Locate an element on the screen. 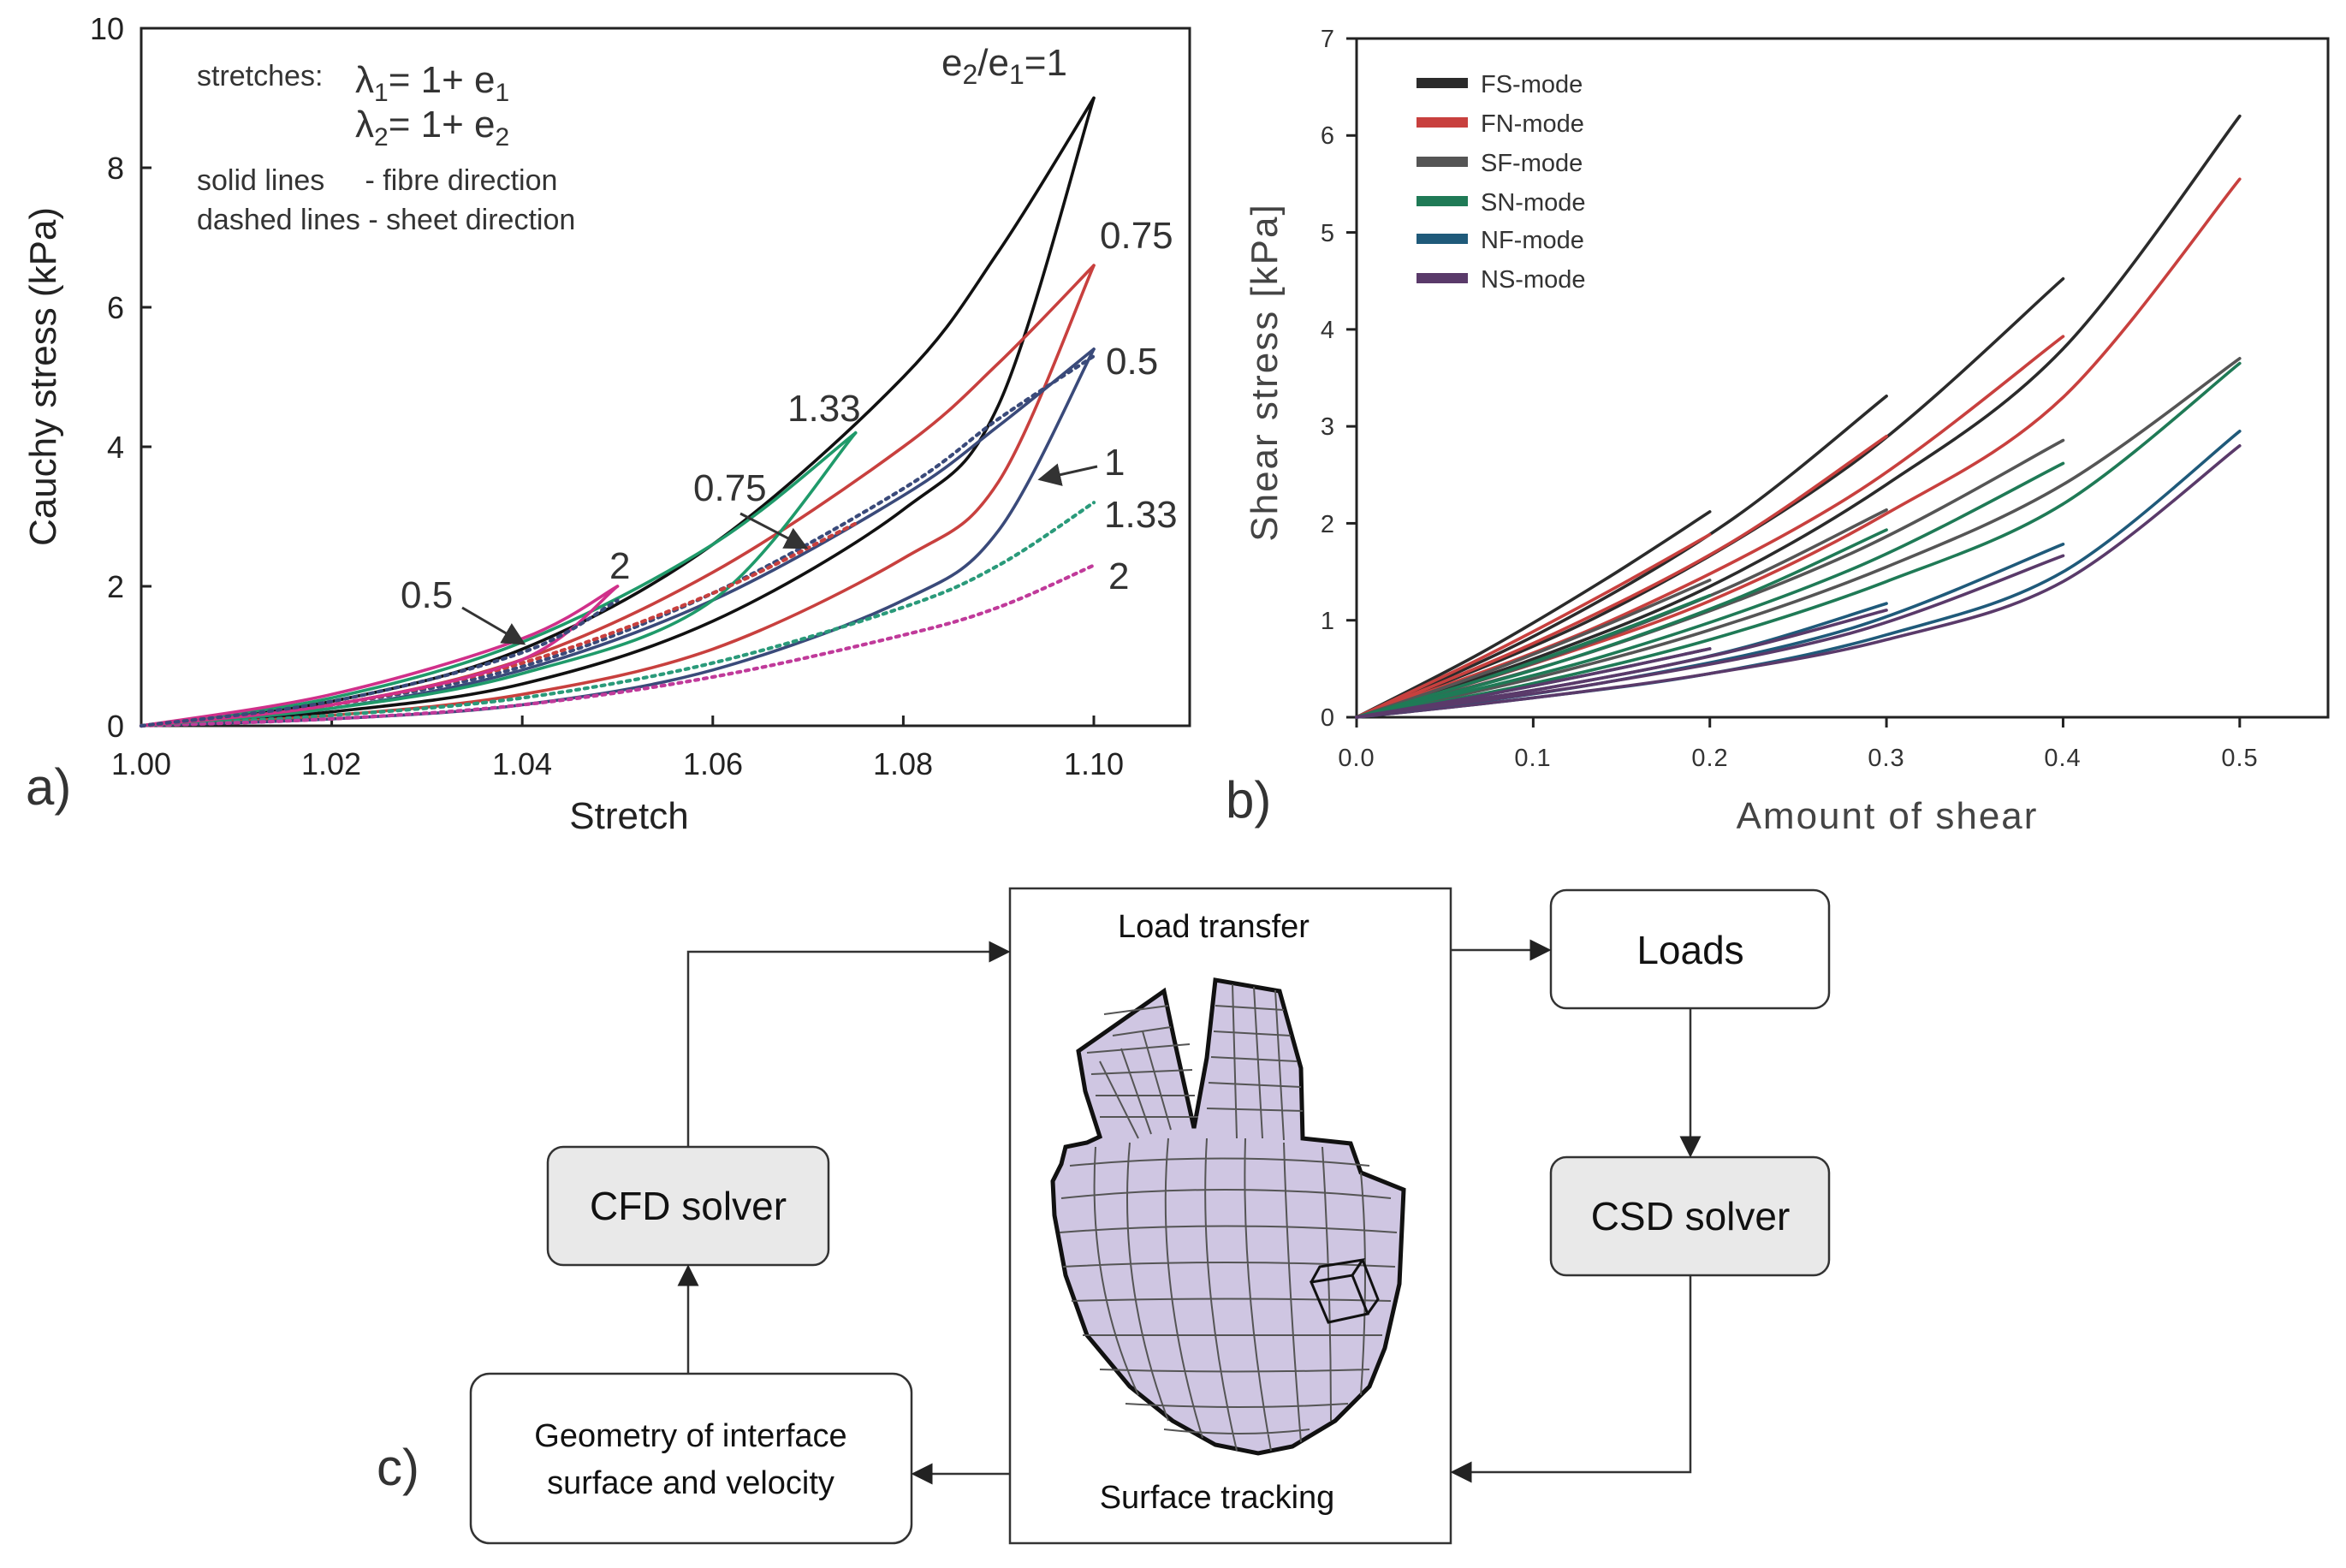 Image resolution: width=2346 pixels, height=1568 pixels. pointer-arrow-0.5 is located at coordinates (493, 625).